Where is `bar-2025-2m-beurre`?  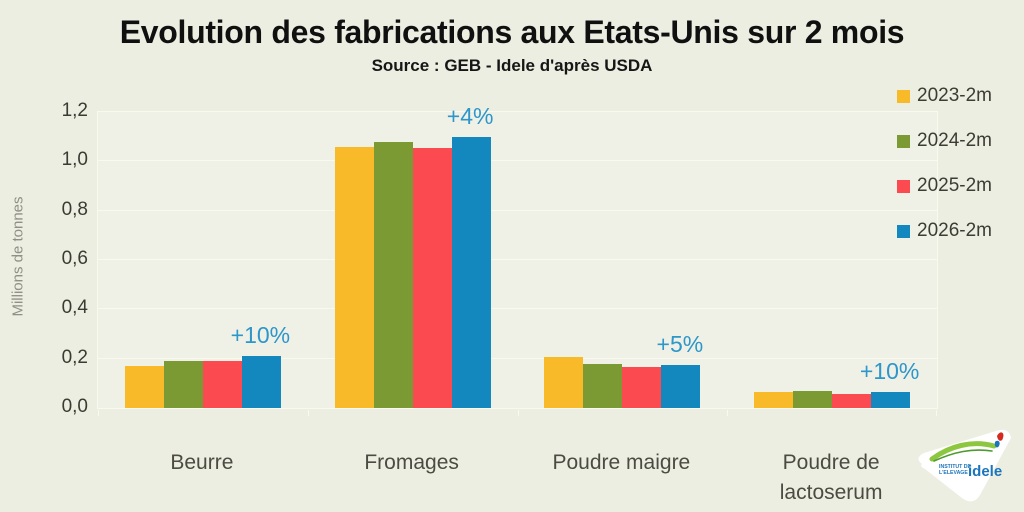 bar-2025-2m-beurre is located at coordinates (222, 384).